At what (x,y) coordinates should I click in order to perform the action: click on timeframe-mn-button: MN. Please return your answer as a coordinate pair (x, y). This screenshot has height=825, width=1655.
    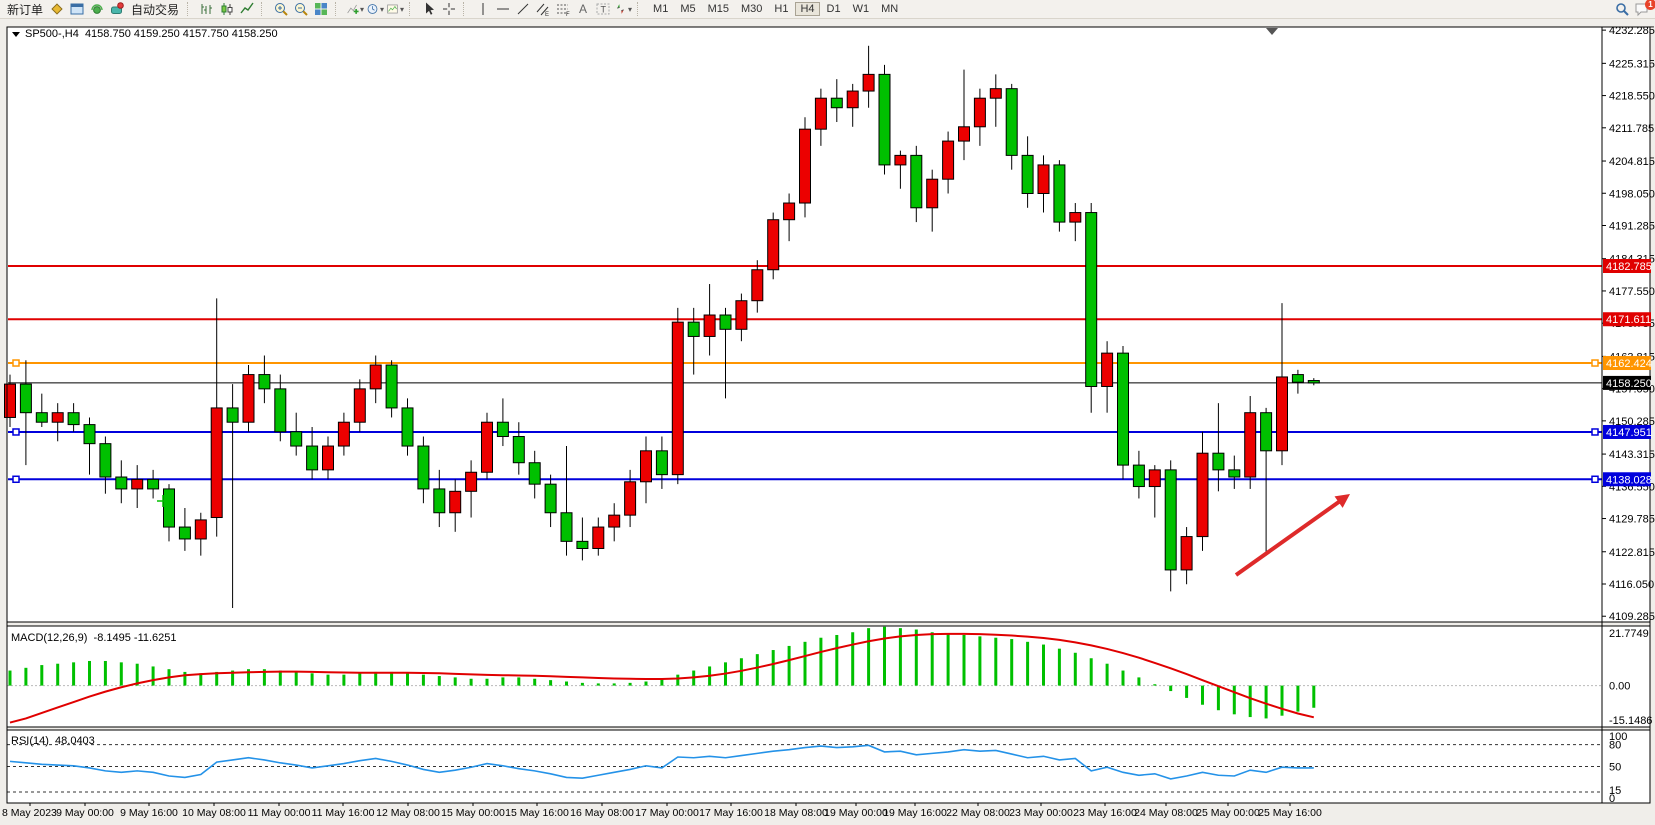
    Looking at the image, I should click on (890, 9).